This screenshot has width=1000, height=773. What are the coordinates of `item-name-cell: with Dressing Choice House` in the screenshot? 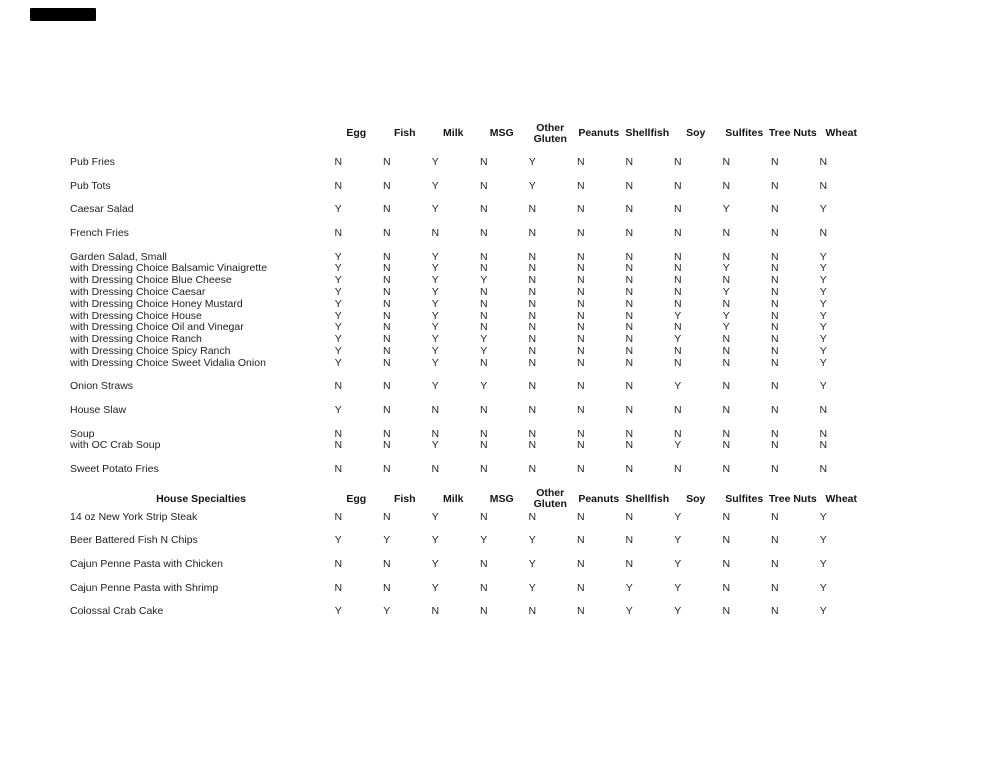 It's located at (192, 316).